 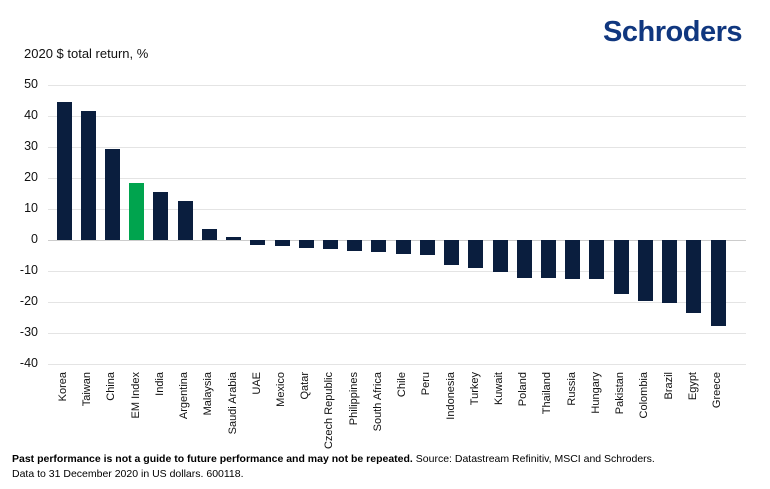 What do you see at coordinates (28, 270) in the screenshot?
I see `y-axis-tick-label: -10` at bounding box center [28, 270].